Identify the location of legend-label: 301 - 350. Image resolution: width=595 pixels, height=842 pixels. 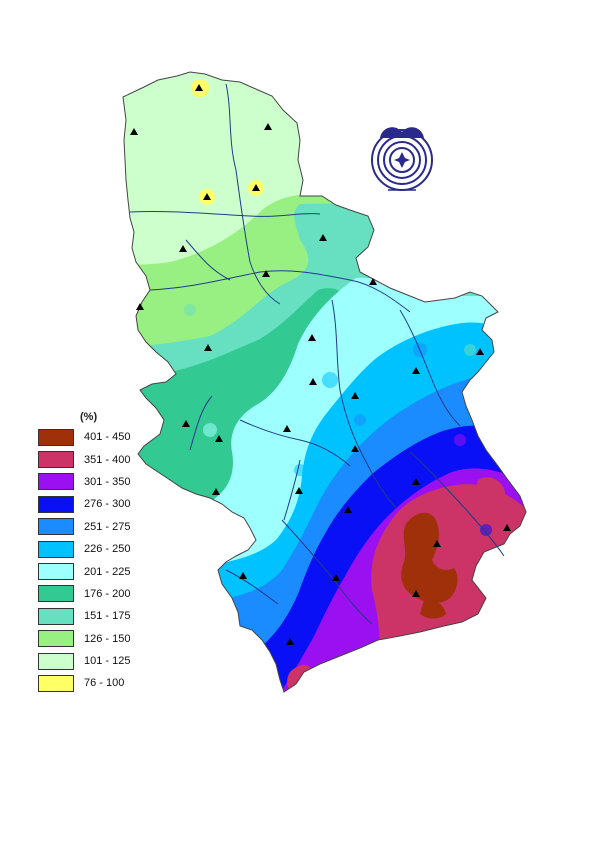
(107, 481).